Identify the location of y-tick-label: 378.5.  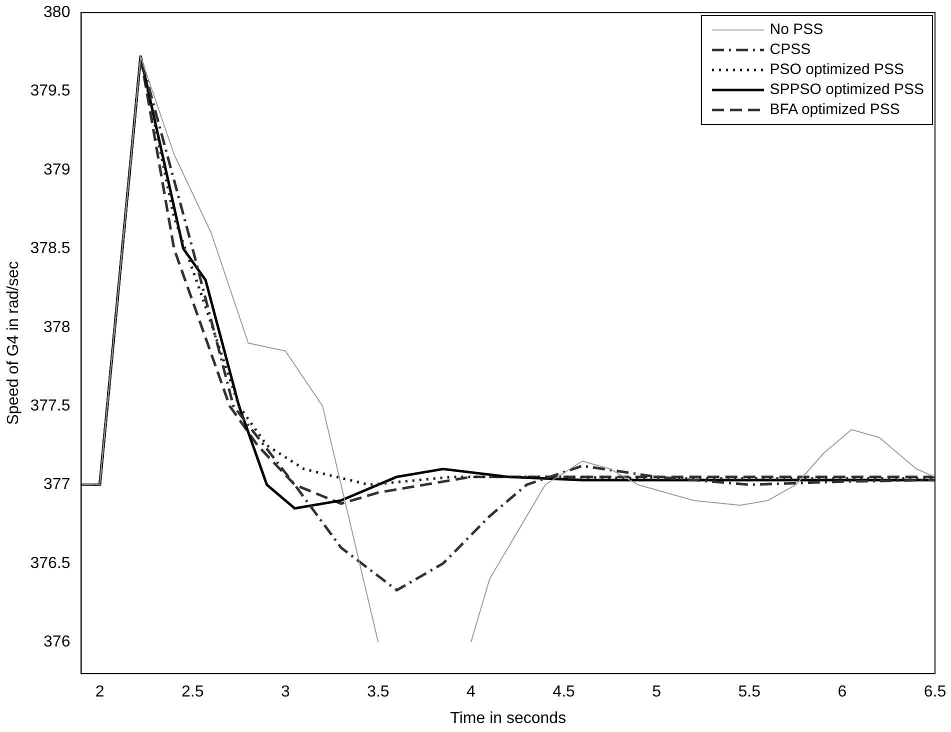
(50, 249).